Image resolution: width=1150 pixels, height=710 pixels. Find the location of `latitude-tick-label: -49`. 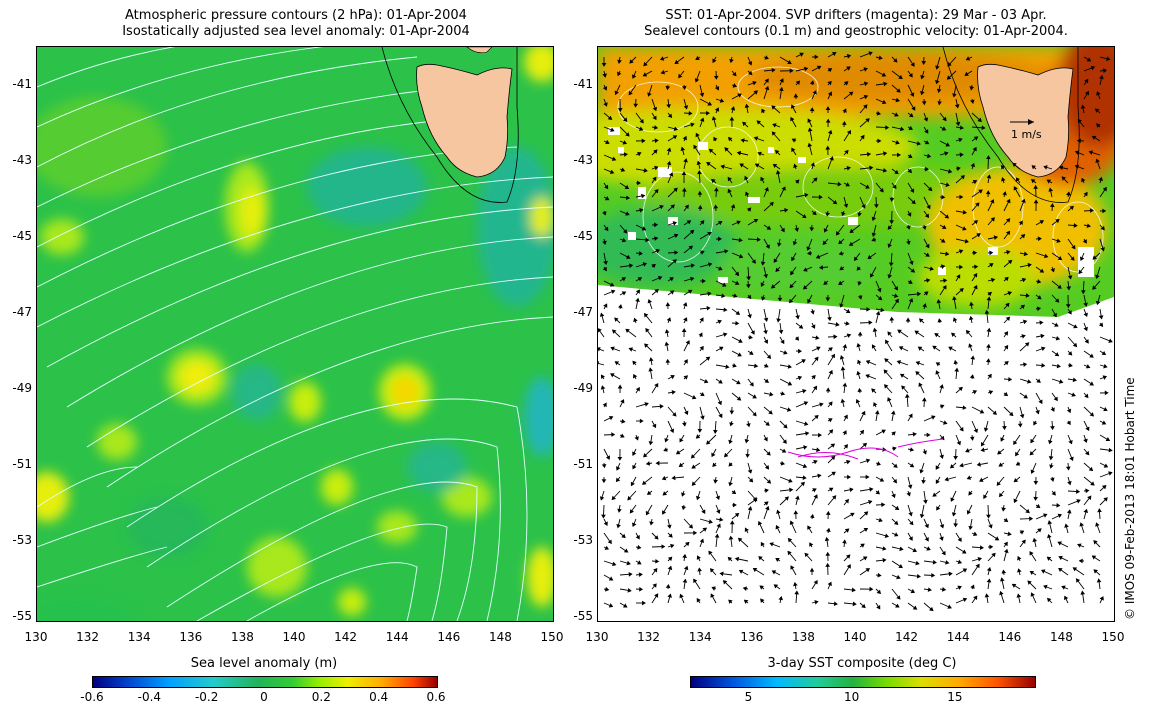

latitude-tick-label: -49 is located at coordinates (583, 388).